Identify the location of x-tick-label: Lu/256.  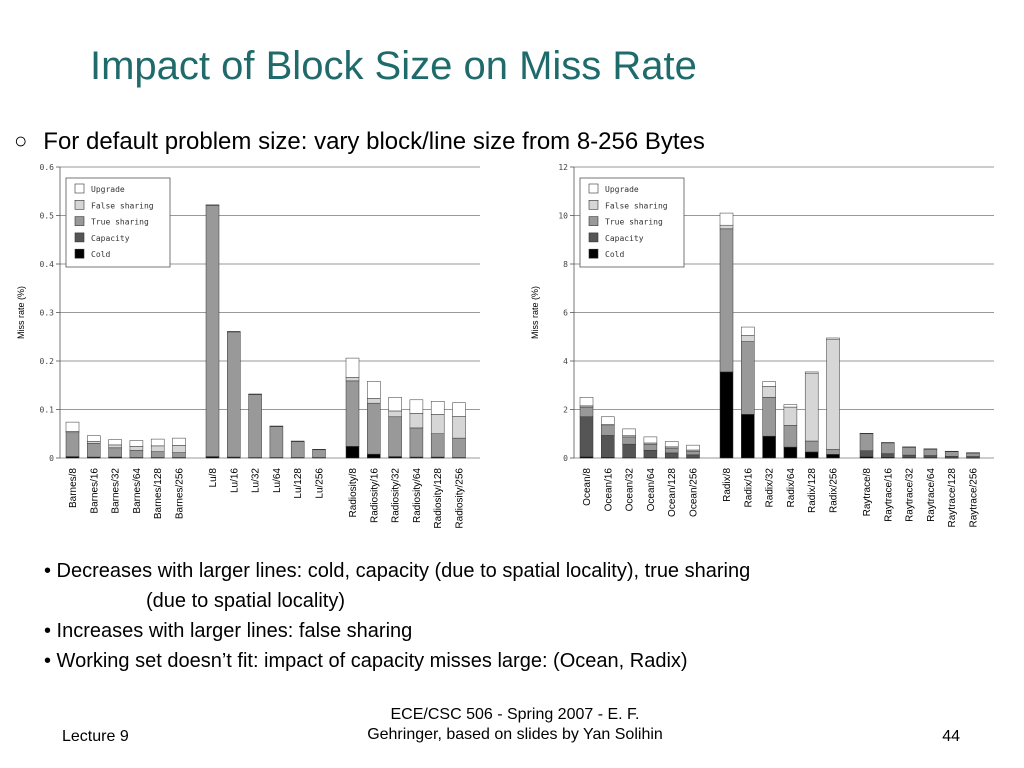
(320, 483).